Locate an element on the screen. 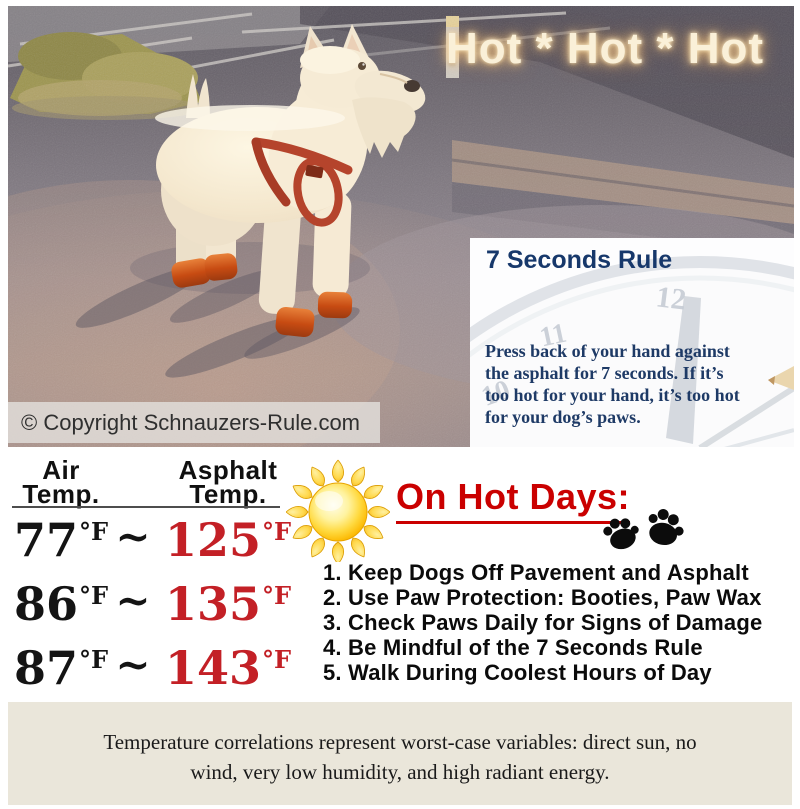 The height and width of the screenshot is (809, 800). tip-item: 3. Check Paws Daily for Signs of Damage is located at coordinates (543, 622).